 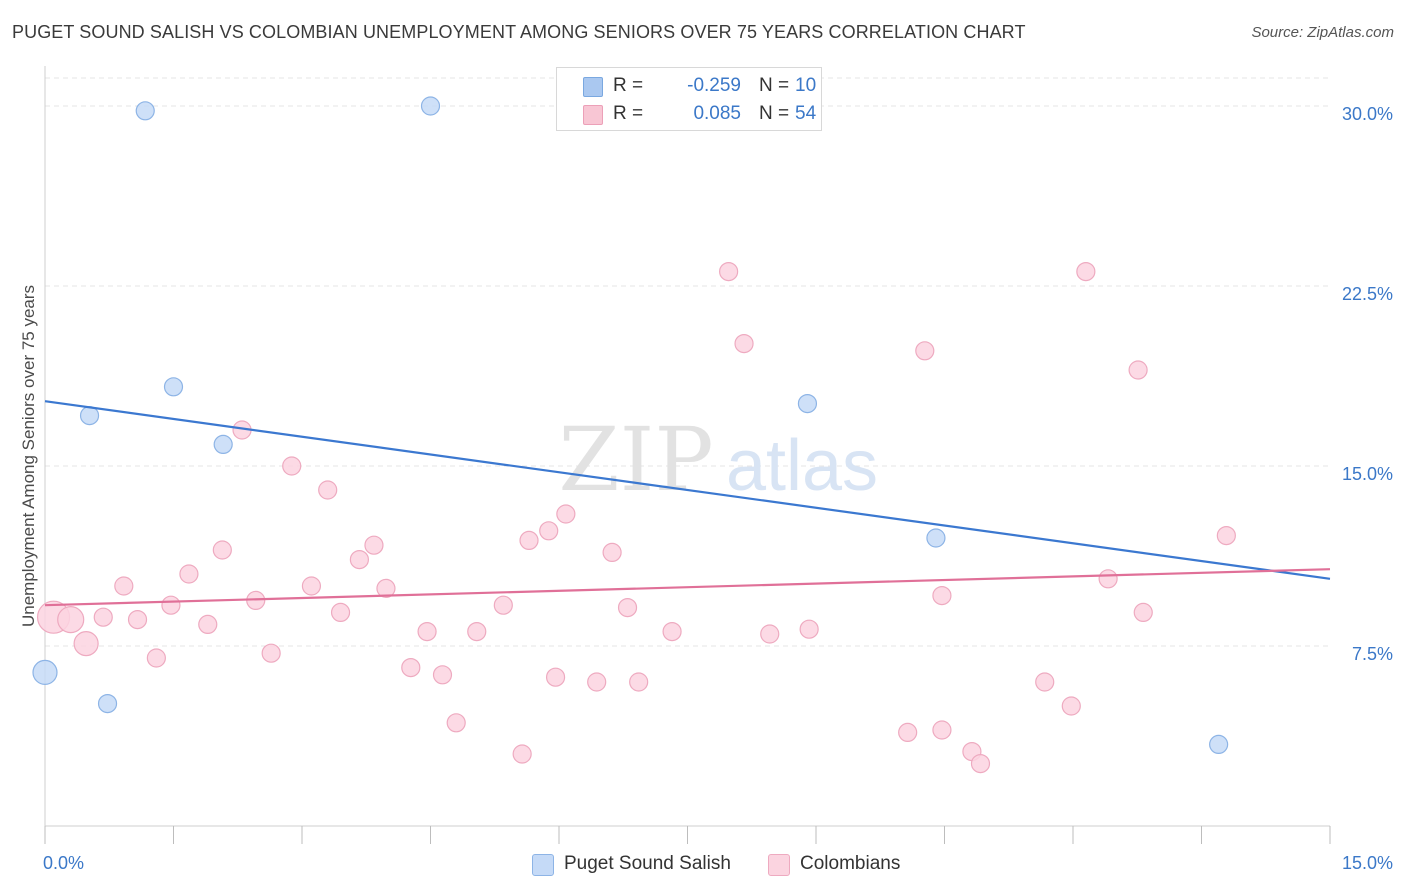 What do you see at coordinates (802, 466) in the screenshot?
I see `watermark-atlas: atlas` at bounding box center [802, 466].